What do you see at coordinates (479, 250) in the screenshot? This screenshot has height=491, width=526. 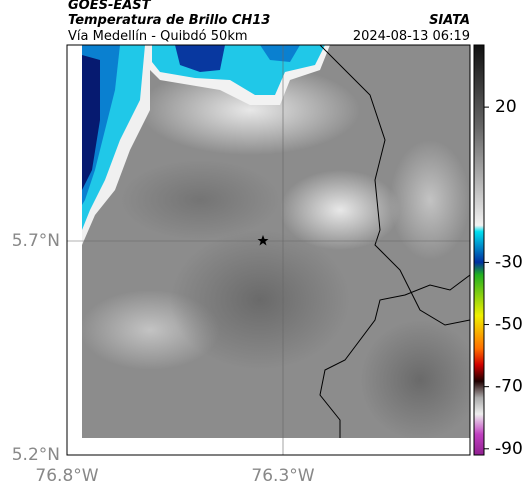 I see `colorbar` at bounding box center [479, 250].